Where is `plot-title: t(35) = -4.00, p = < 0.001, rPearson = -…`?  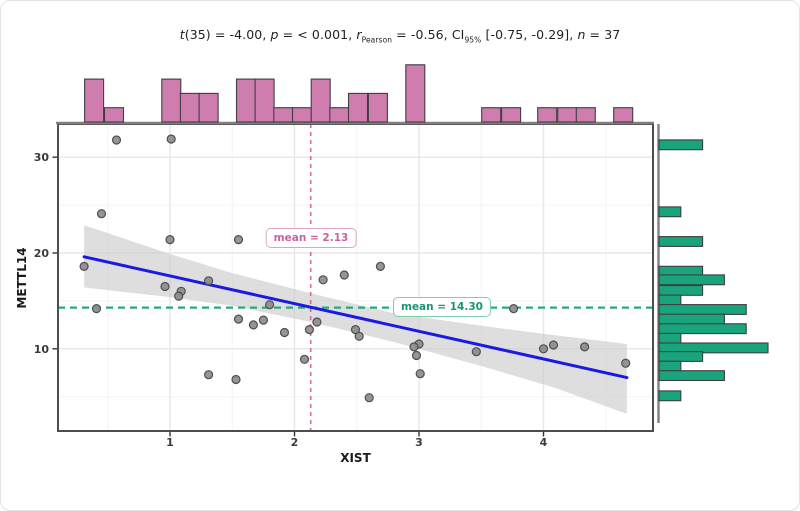
plot-title: t(35) = -4.00, p = < 0.001, rPearson = -… is located at coordinates (400, 36).